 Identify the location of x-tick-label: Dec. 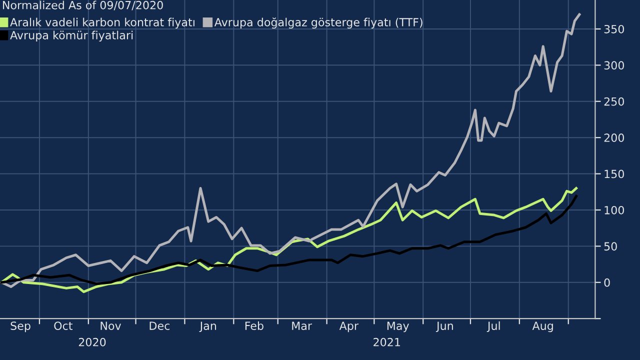
(160, 326).